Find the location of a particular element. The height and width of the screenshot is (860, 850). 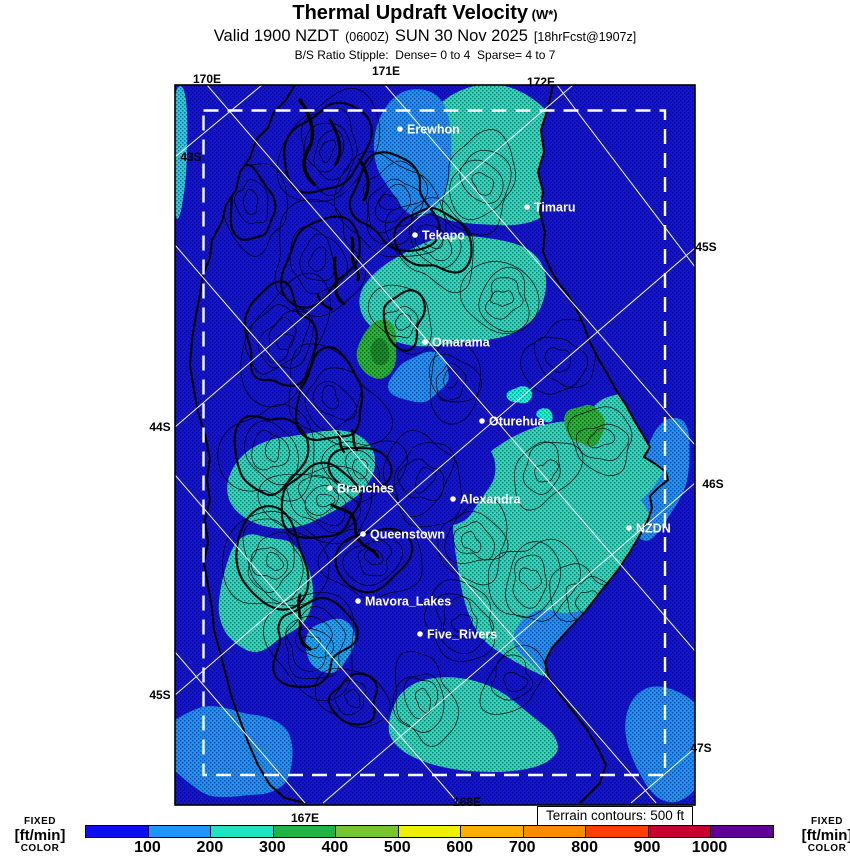

colorbar-tick: 1000 is located at coordinates (709, 847).